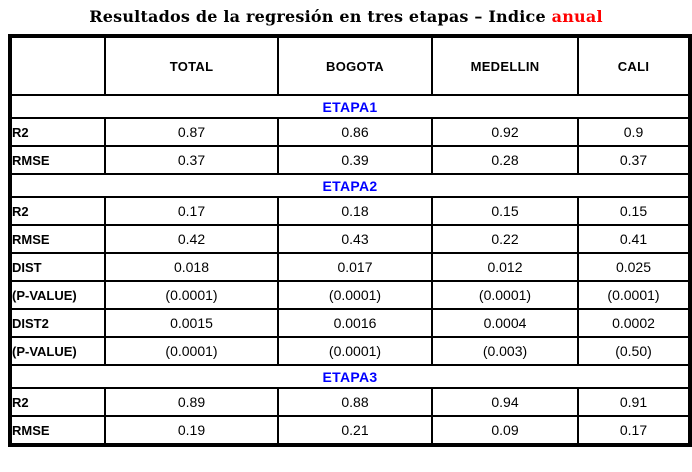  What do you see at coordinates (634, 65) in the screenshot?
I see `column-header-cali: CALI` at bounding box center [634, 65].